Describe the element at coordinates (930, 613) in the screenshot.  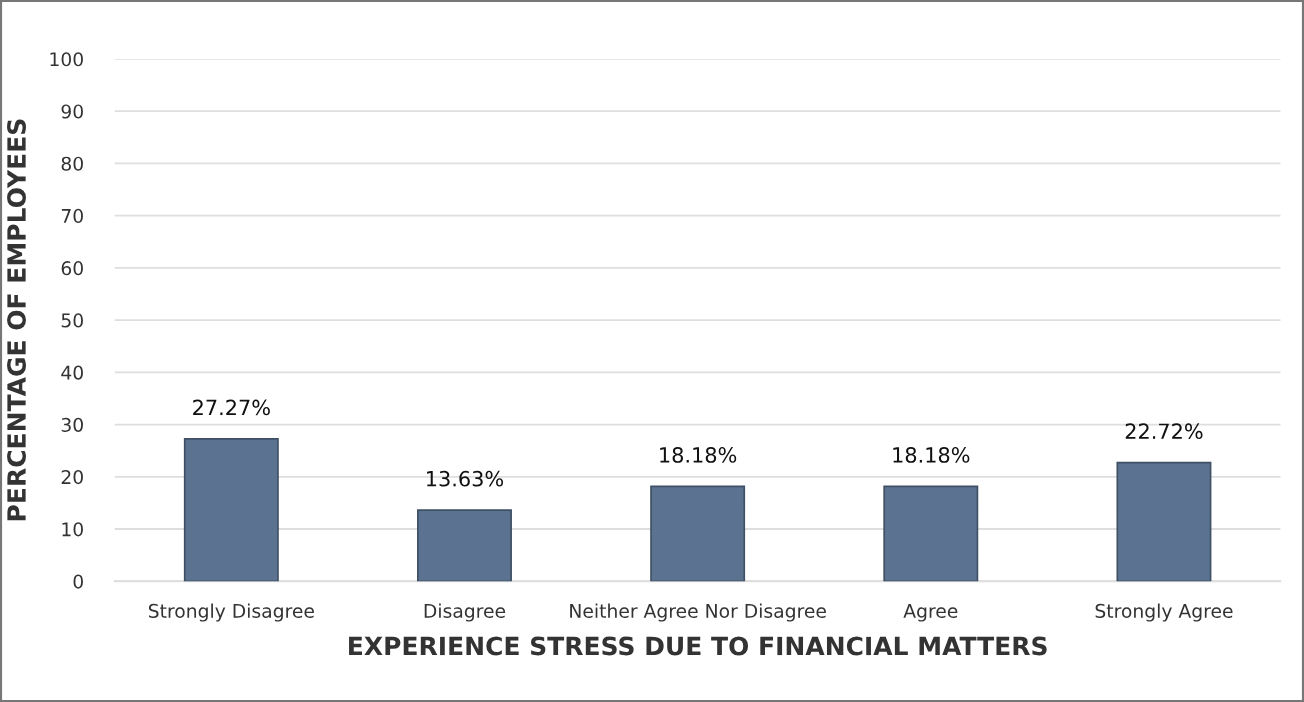
I see `x-tick-label: Agree` at that location.